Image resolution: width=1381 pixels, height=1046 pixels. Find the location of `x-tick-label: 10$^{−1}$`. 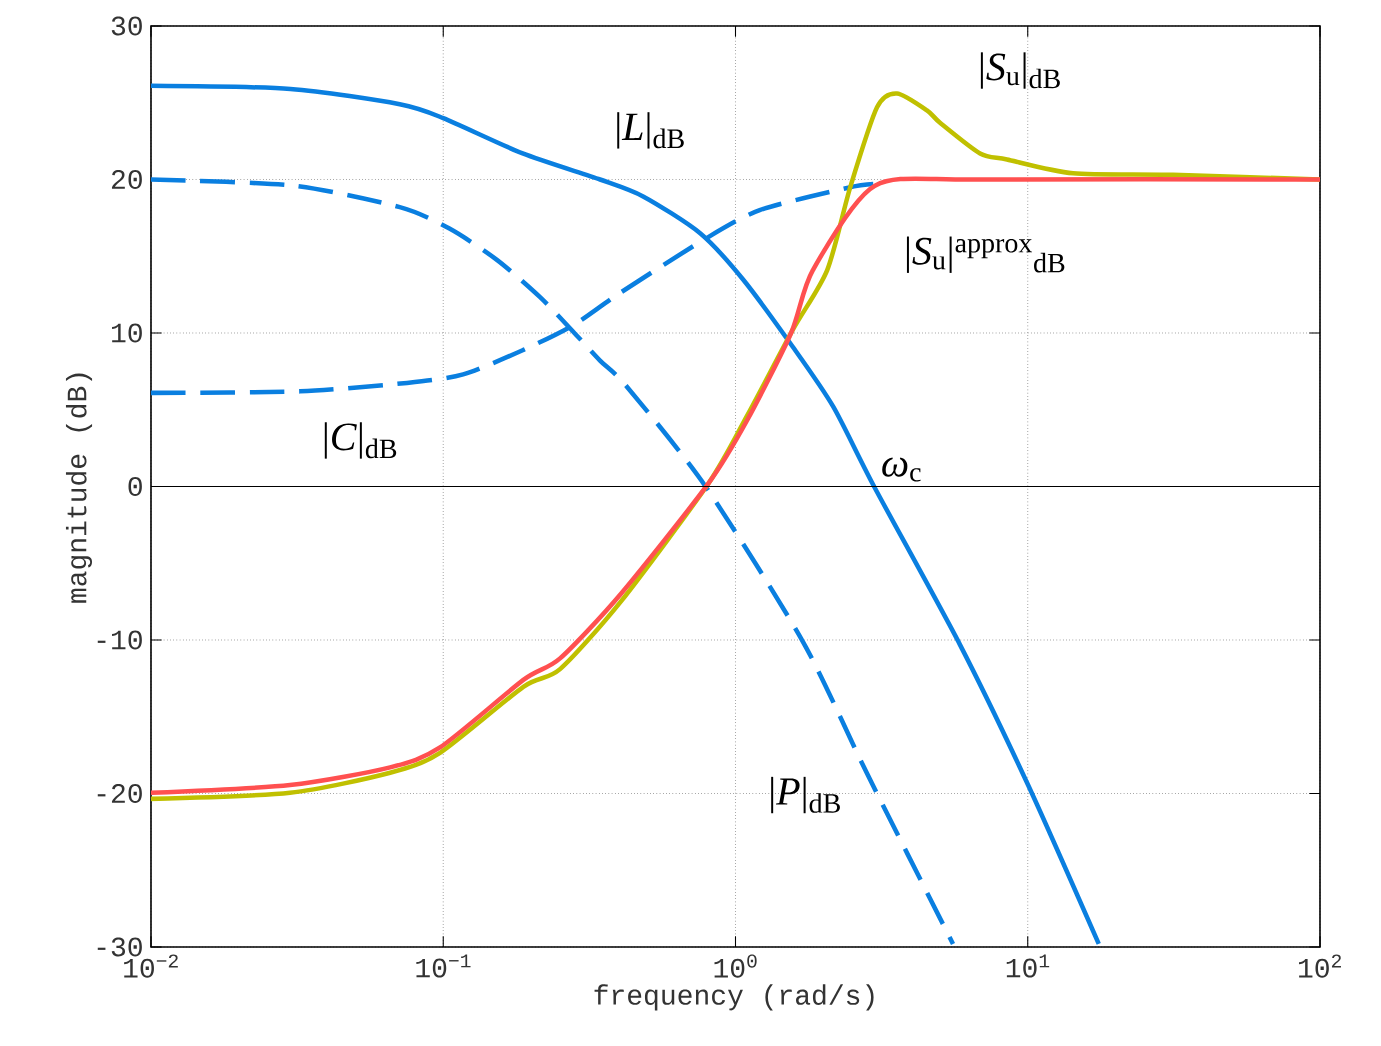

x-tick-label: 10$^{−1}$ is located at coordinates (443, 966).